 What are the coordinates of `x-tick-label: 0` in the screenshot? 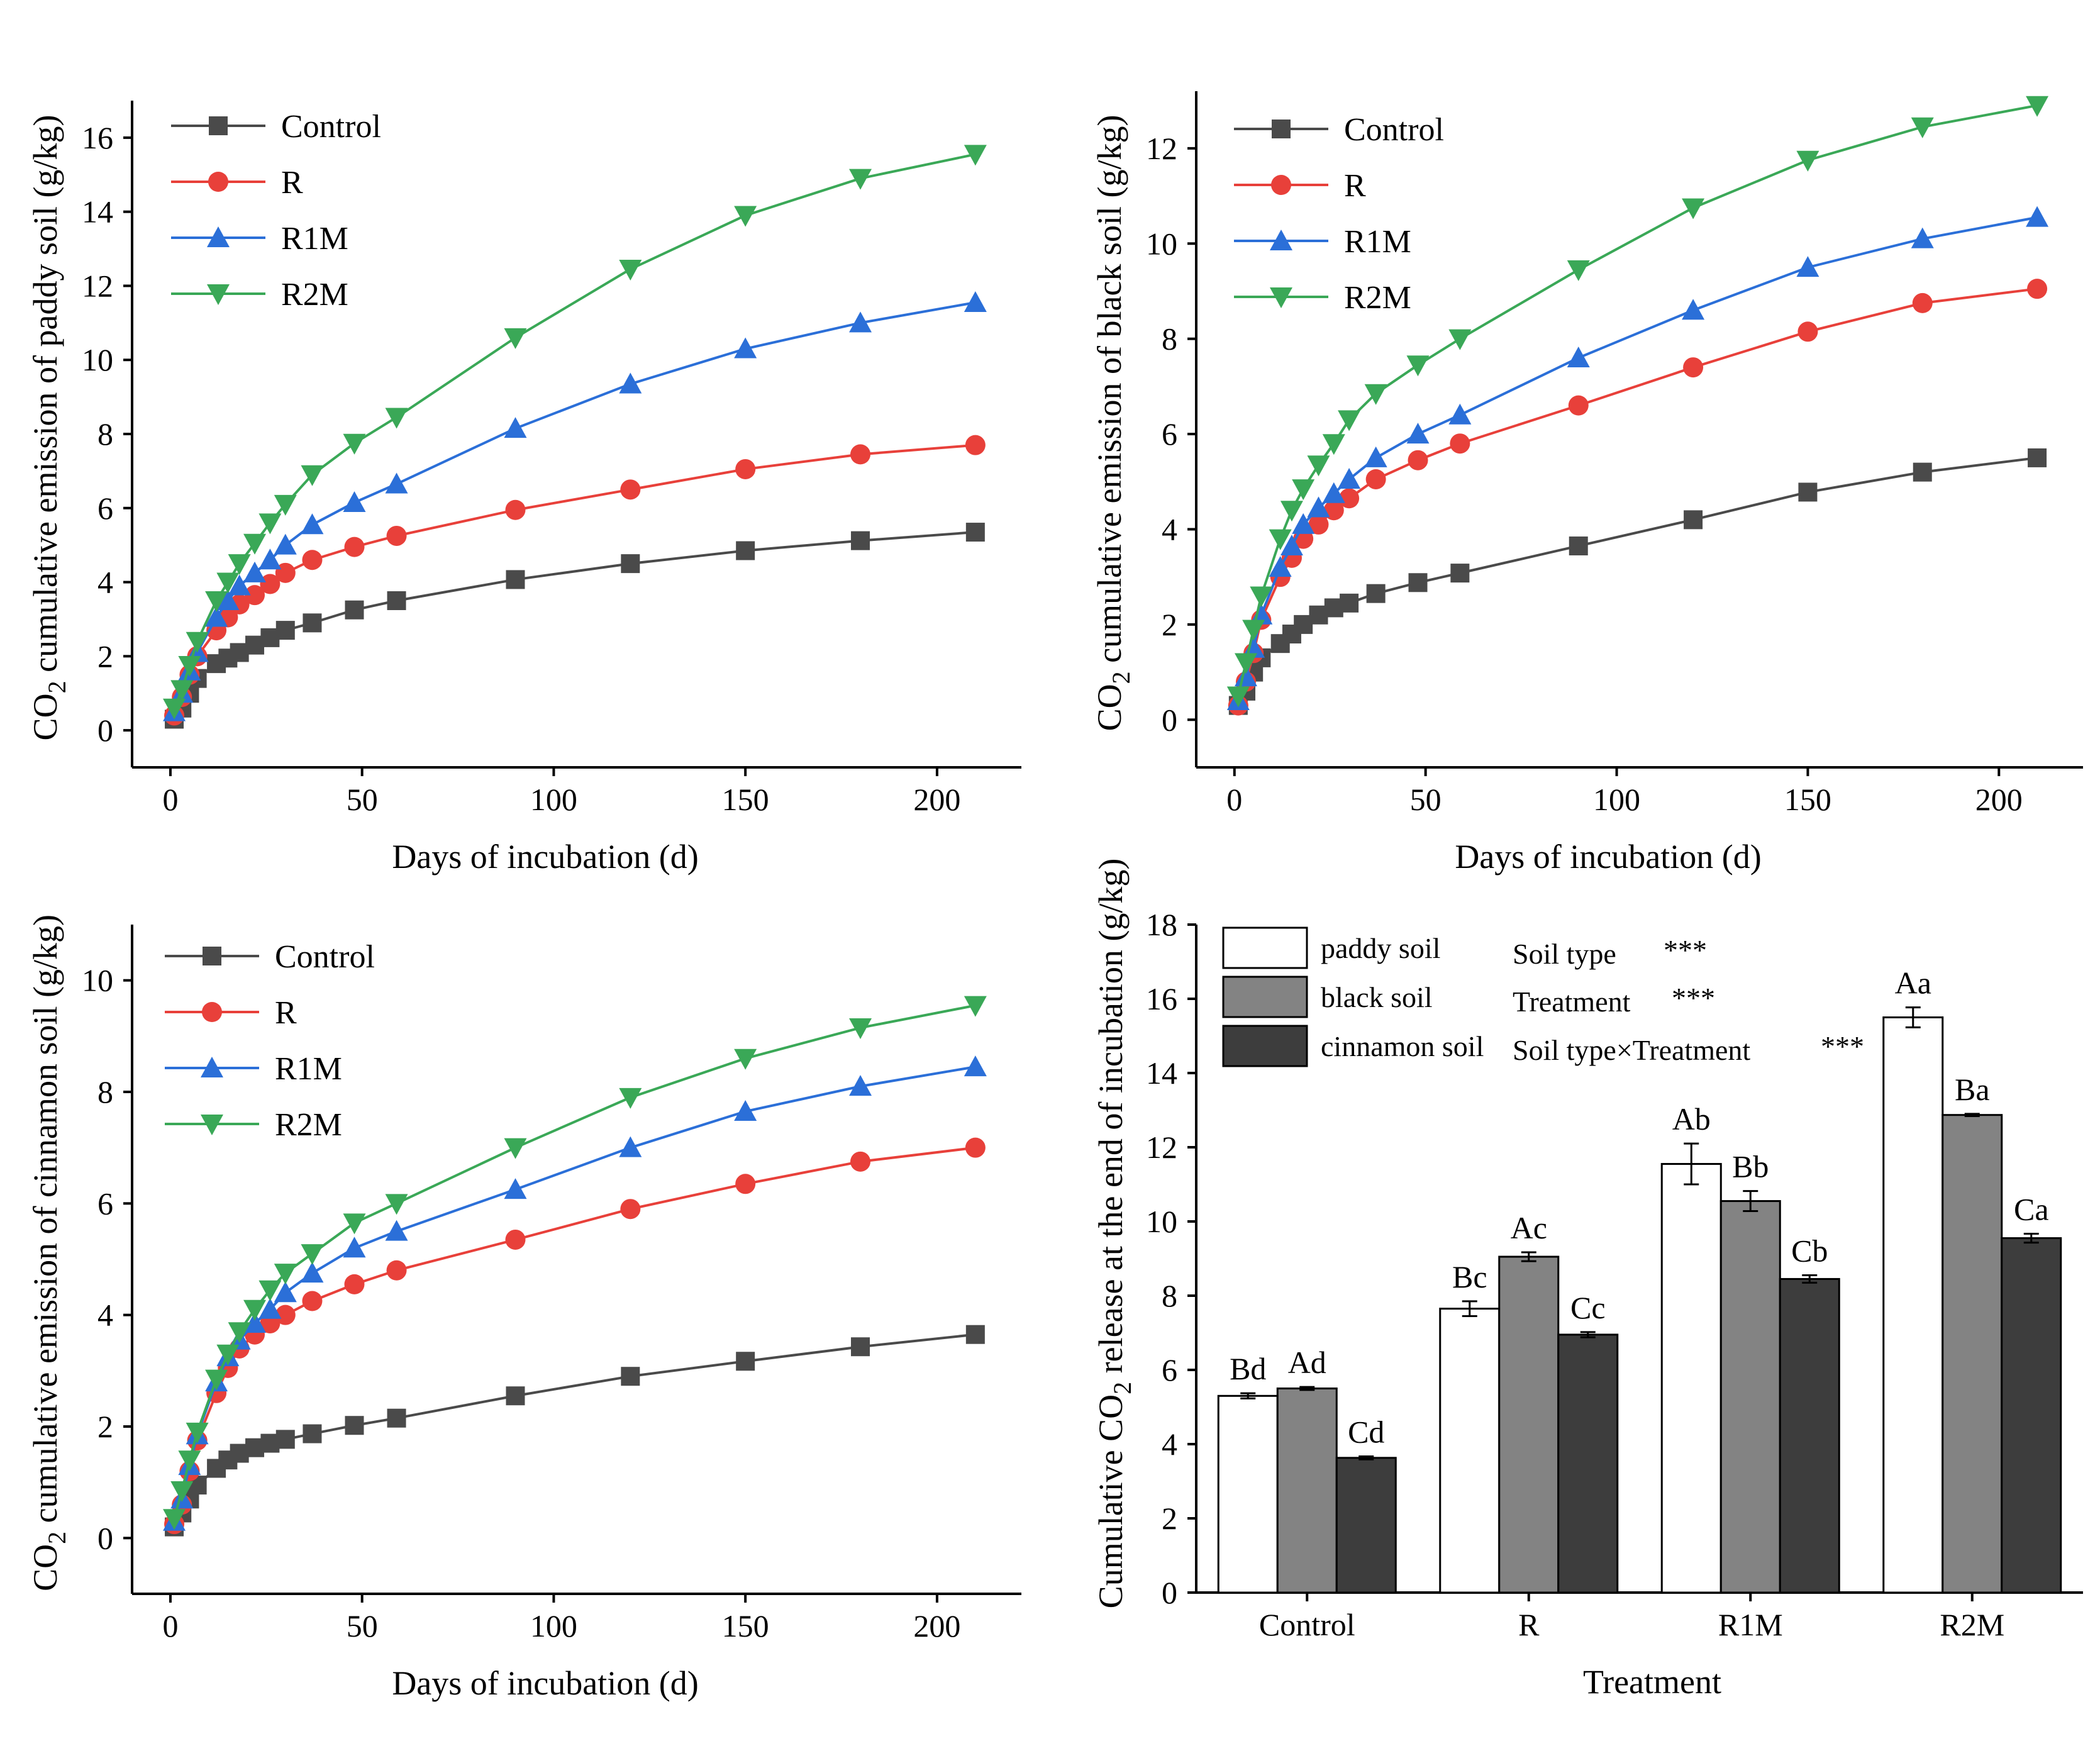 It's located at (170, 1626).